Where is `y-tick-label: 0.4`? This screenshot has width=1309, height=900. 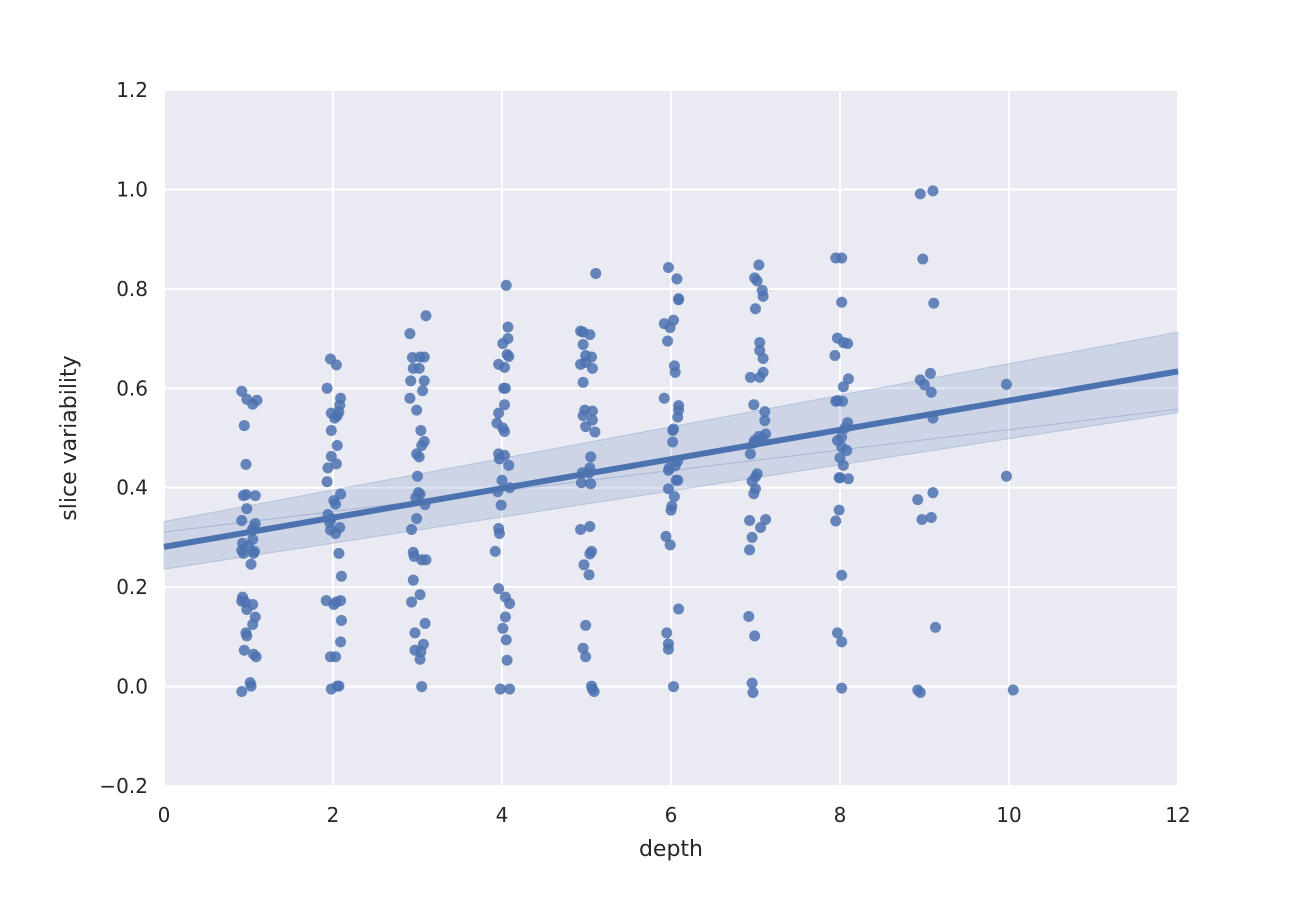
y-tick-label: 0.4 is located at coordinates (132, 488).